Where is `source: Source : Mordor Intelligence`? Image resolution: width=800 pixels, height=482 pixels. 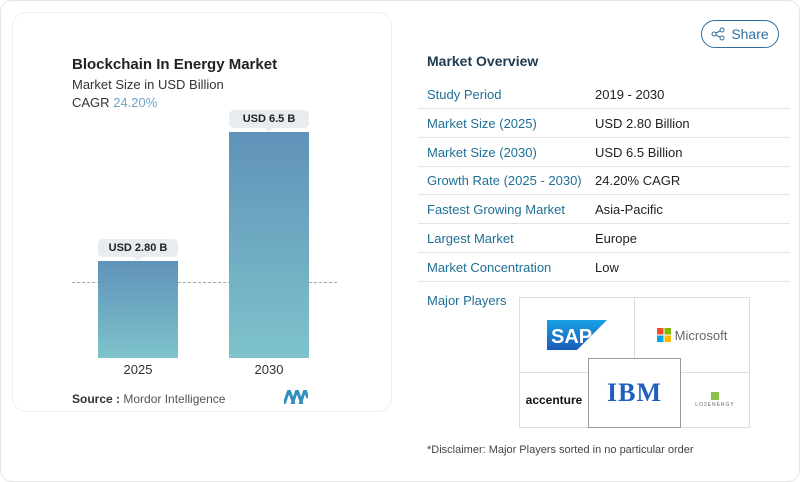 source: Source : Mordor Intelligence is located at coordinates (148, 399).